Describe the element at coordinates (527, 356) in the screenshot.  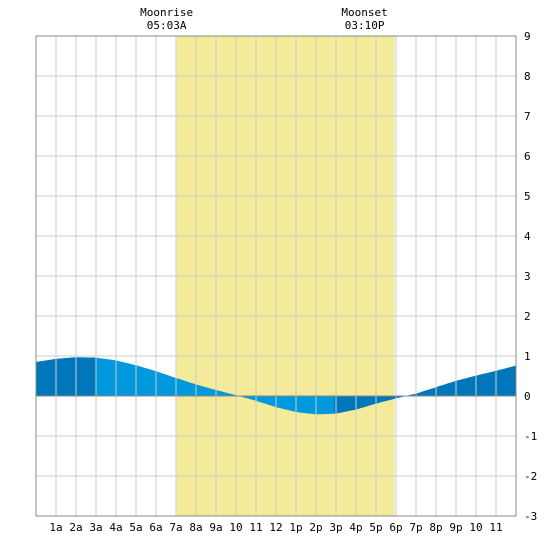
I see `y-tick-label: 1` at that location.